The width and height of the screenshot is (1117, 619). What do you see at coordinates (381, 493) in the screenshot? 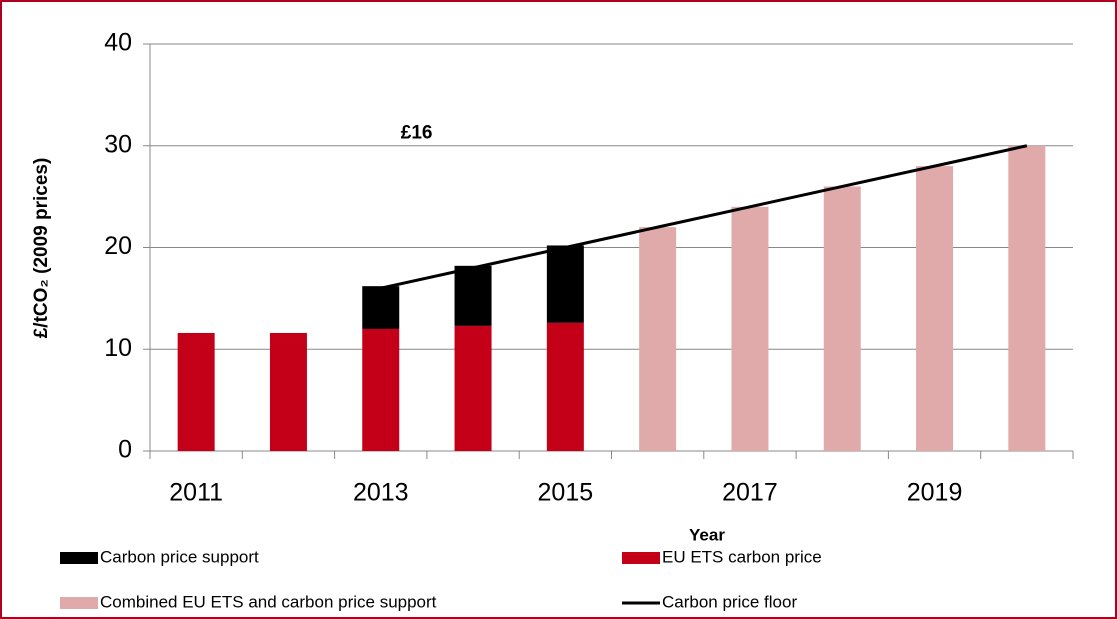
I see `x-tick-label: 2013` at bounding box center [381, 493].